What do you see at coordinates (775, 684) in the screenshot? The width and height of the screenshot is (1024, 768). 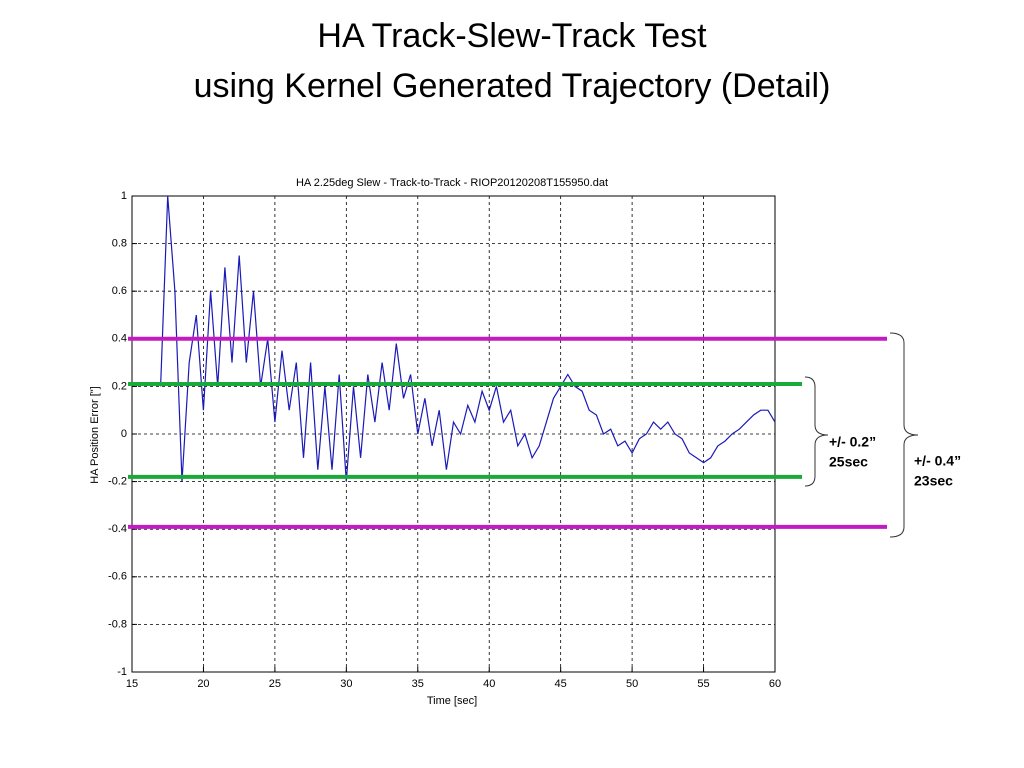 I see `x-tick-label: 60` at bounding box center [775, 684].